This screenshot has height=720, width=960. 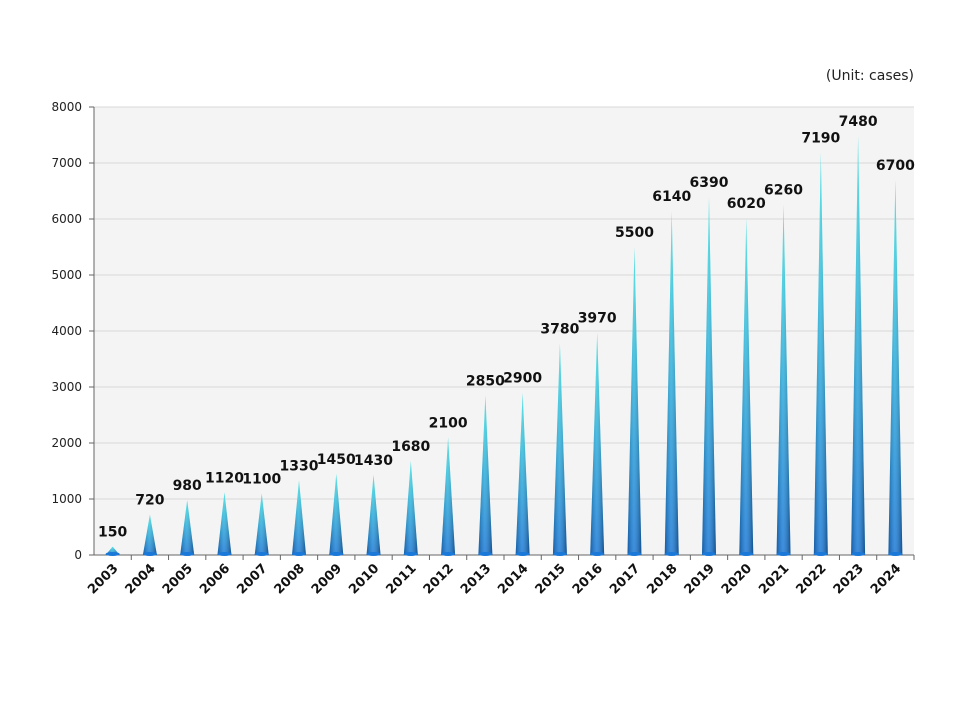 I want to click on bar-2016, so click(x=597, y=444).